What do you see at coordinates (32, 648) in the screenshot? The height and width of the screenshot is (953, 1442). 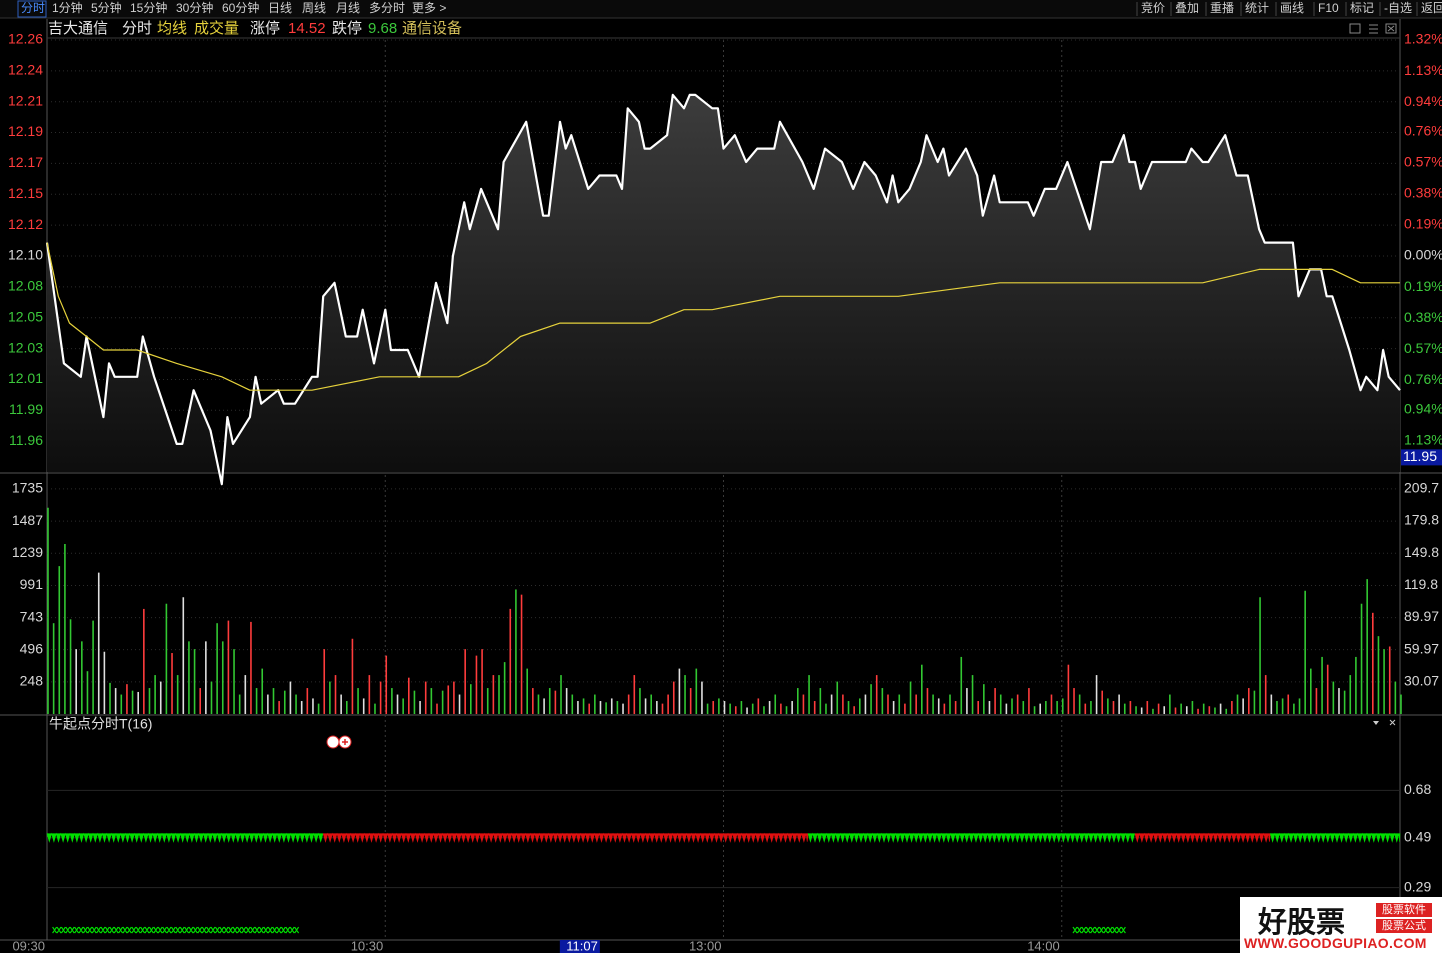 I see `y-tick-label: 496` at bounding box center [32, 648].